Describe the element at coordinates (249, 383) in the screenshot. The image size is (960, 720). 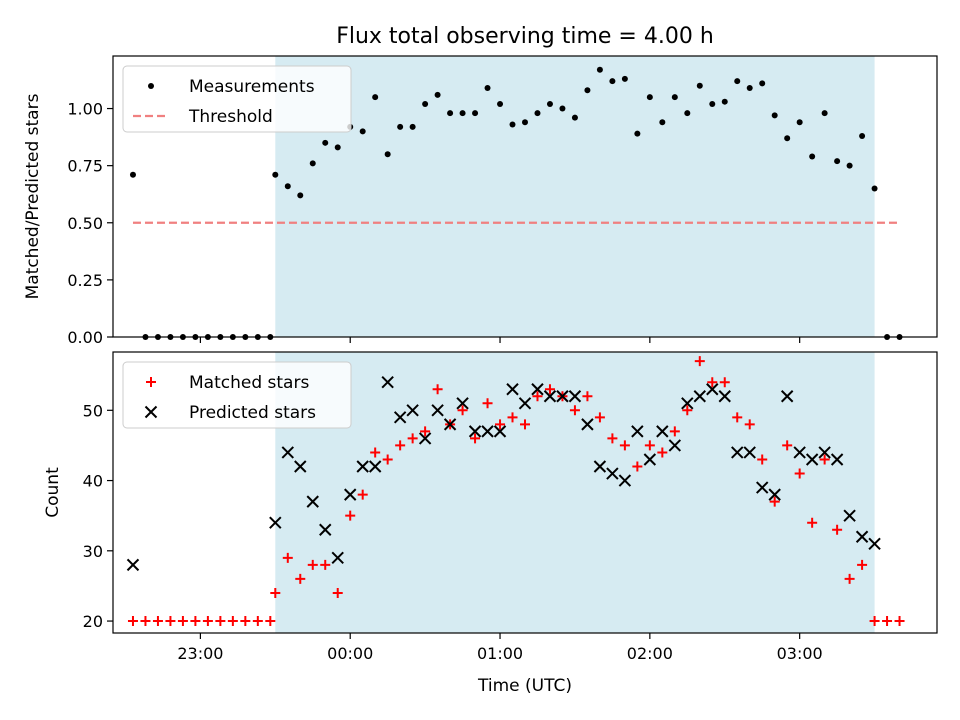
I see `legend-label: Matched stars` at that location.